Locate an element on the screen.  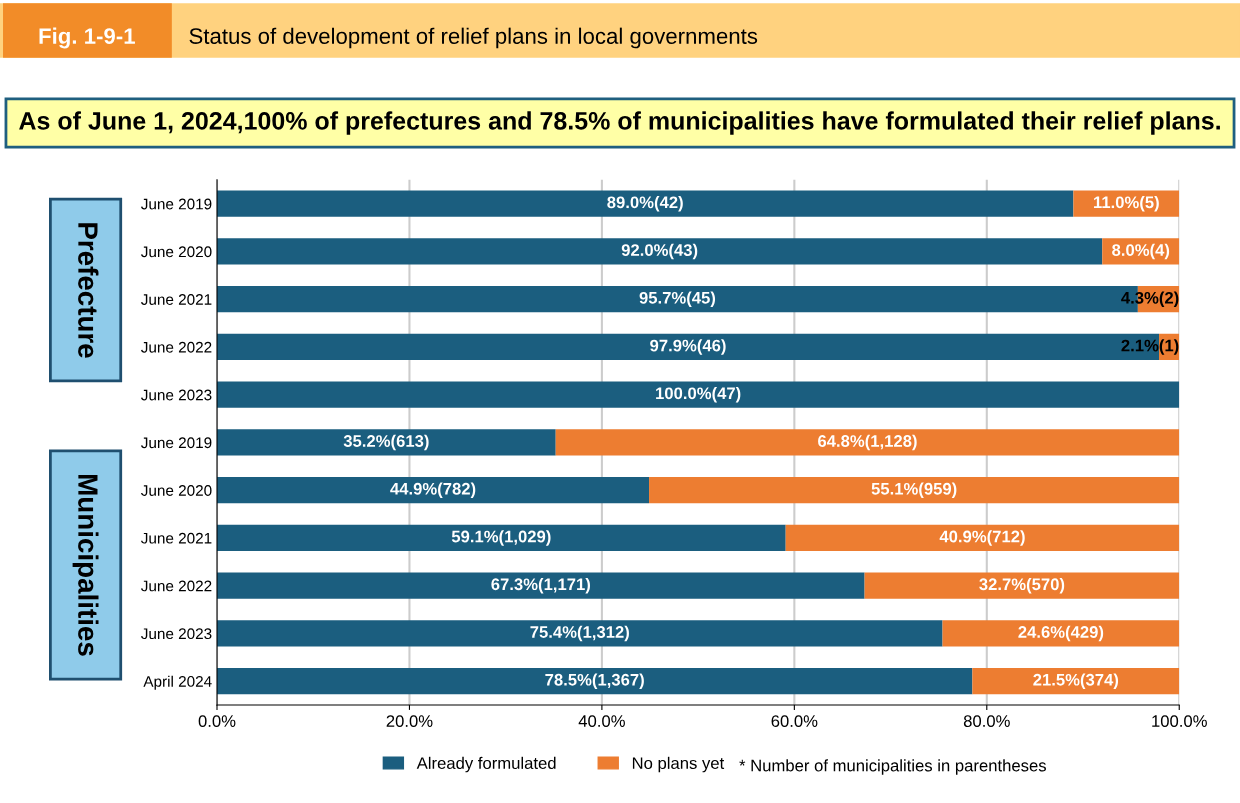
data-label: 92.0%(43) is located at coordinates (659, 251).